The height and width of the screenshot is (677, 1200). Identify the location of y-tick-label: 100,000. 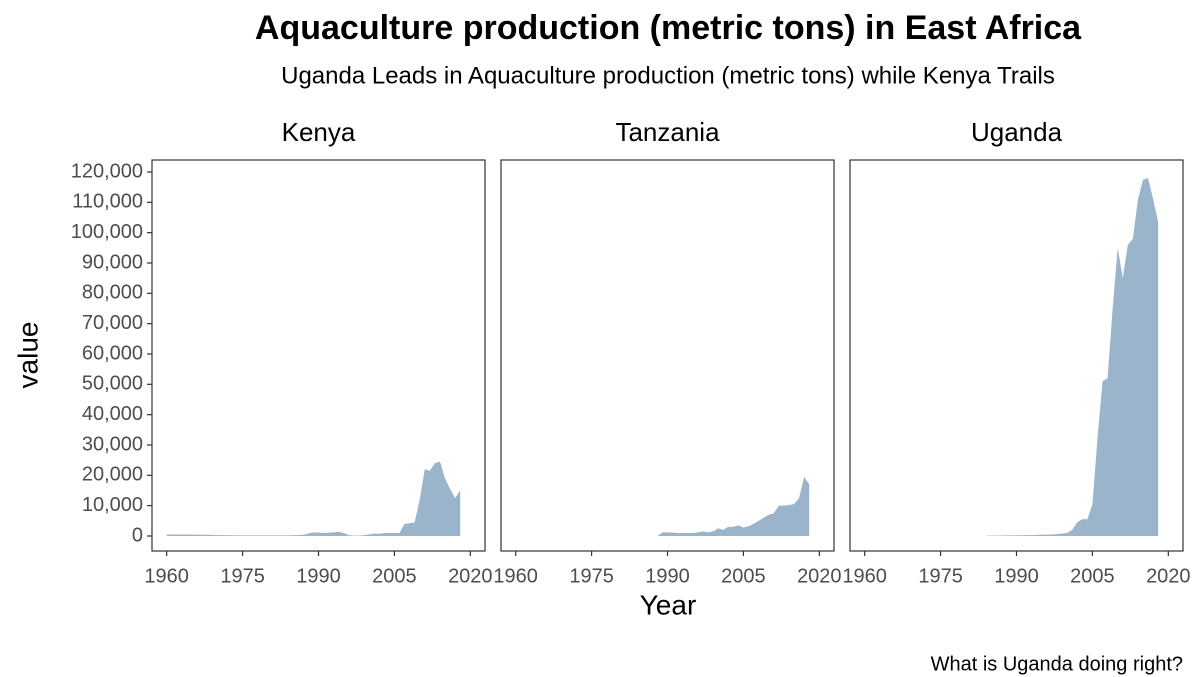
(107, 232).